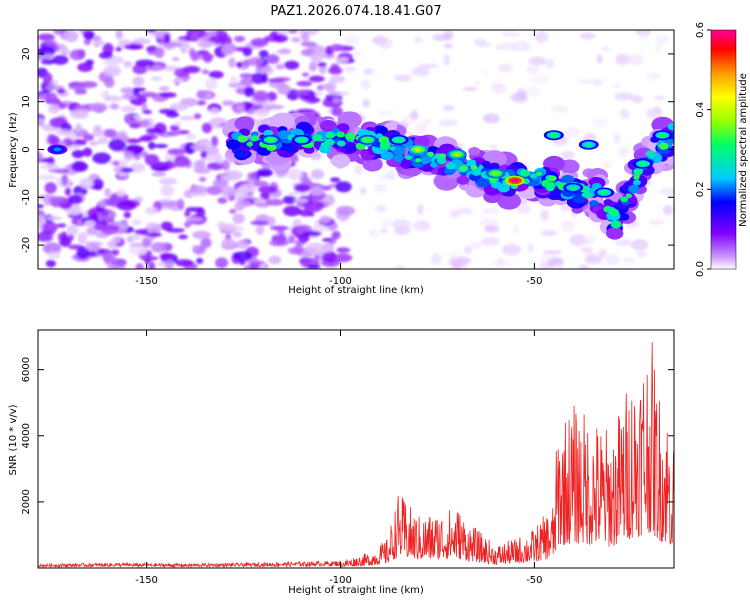 This screenshot has height=600, width=750. What do you see at coordinates (340, 580) in the screenshot?
I see `bottom-x-tick-label: -100` at bounding box center [340, 580].